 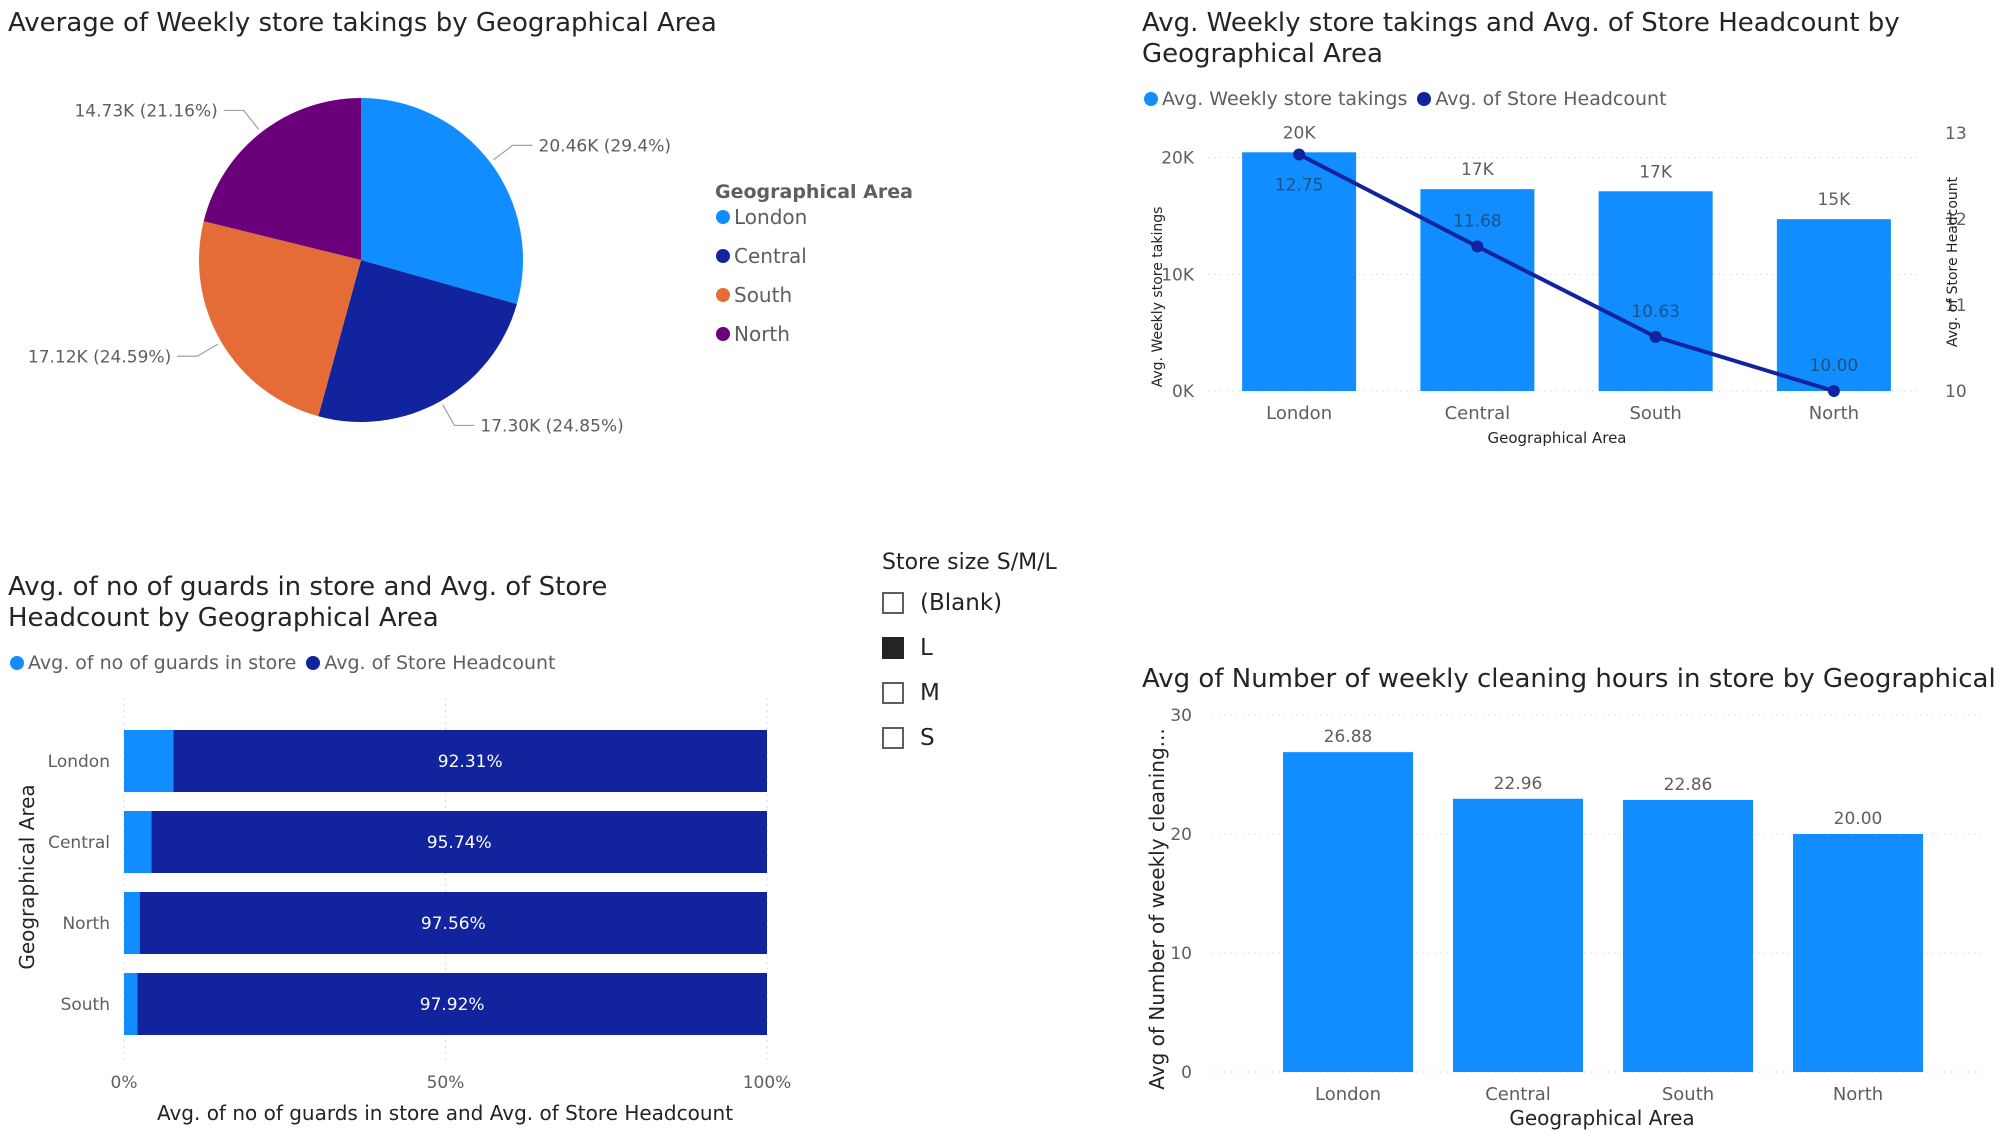 I want to click on combo-headcount-line, so click(x=1566, y=272).